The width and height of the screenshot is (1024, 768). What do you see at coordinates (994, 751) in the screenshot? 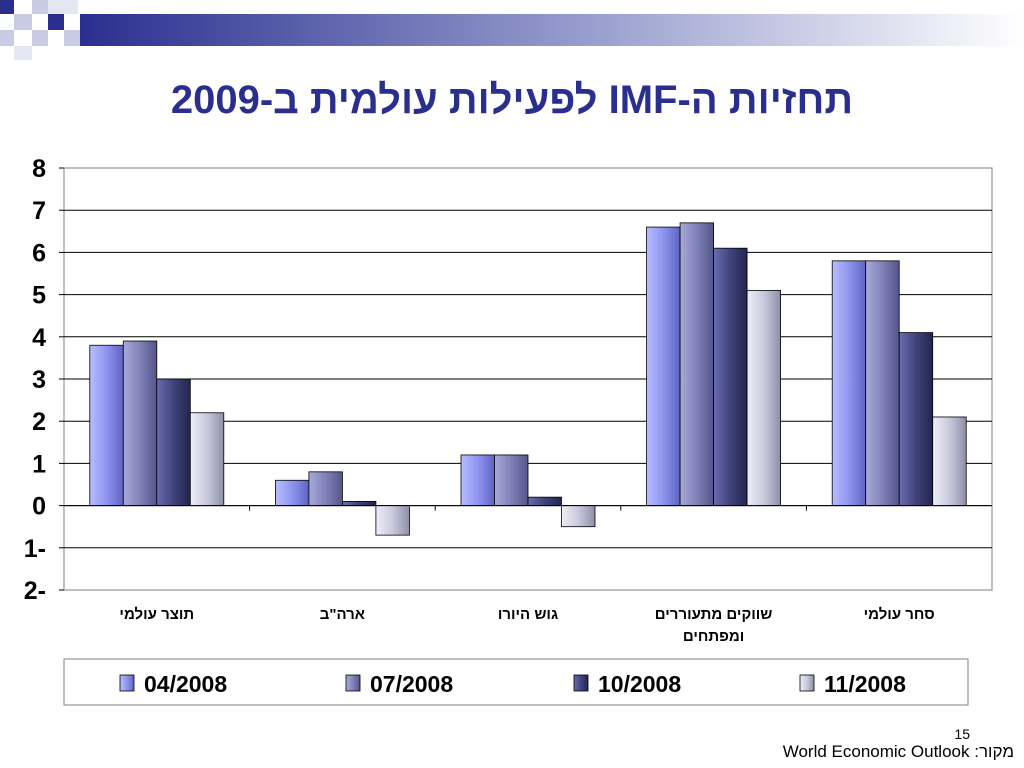
I see `source-label: מקור:` at bounding box center [994, 751].